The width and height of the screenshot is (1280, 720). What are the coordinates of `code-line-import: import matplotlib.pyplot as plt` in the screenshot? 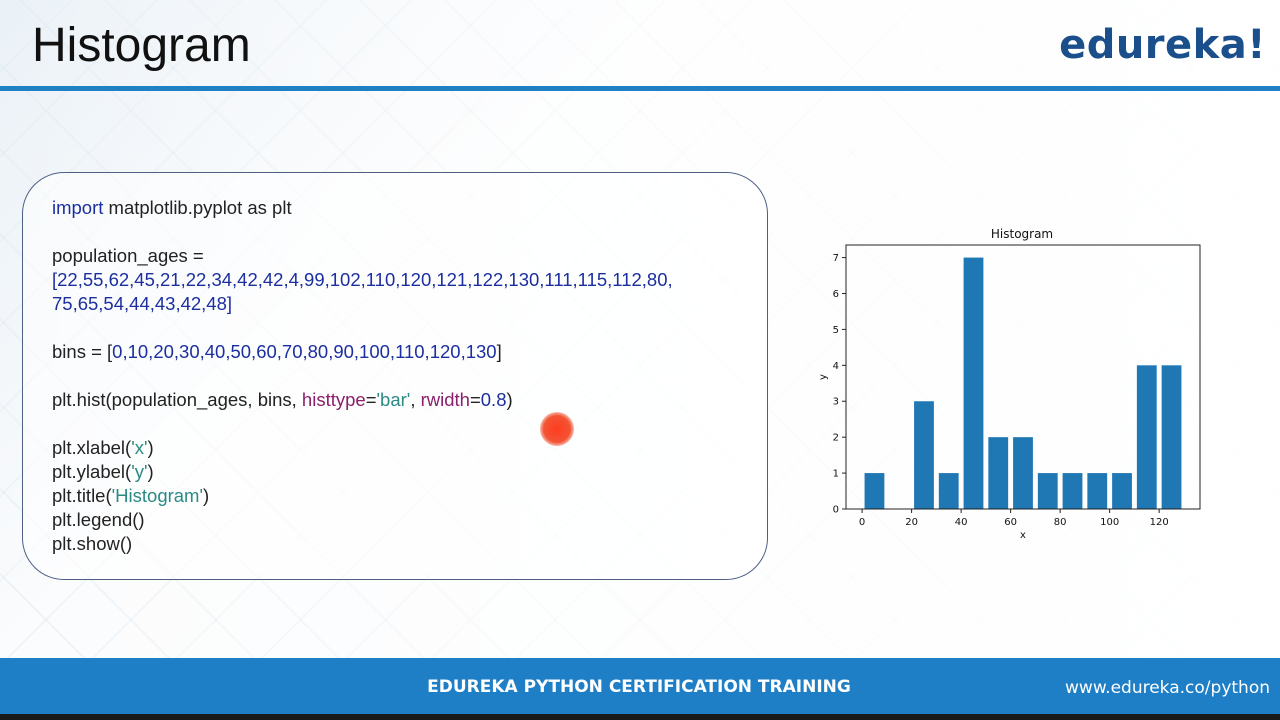 It's located at (402, 208).